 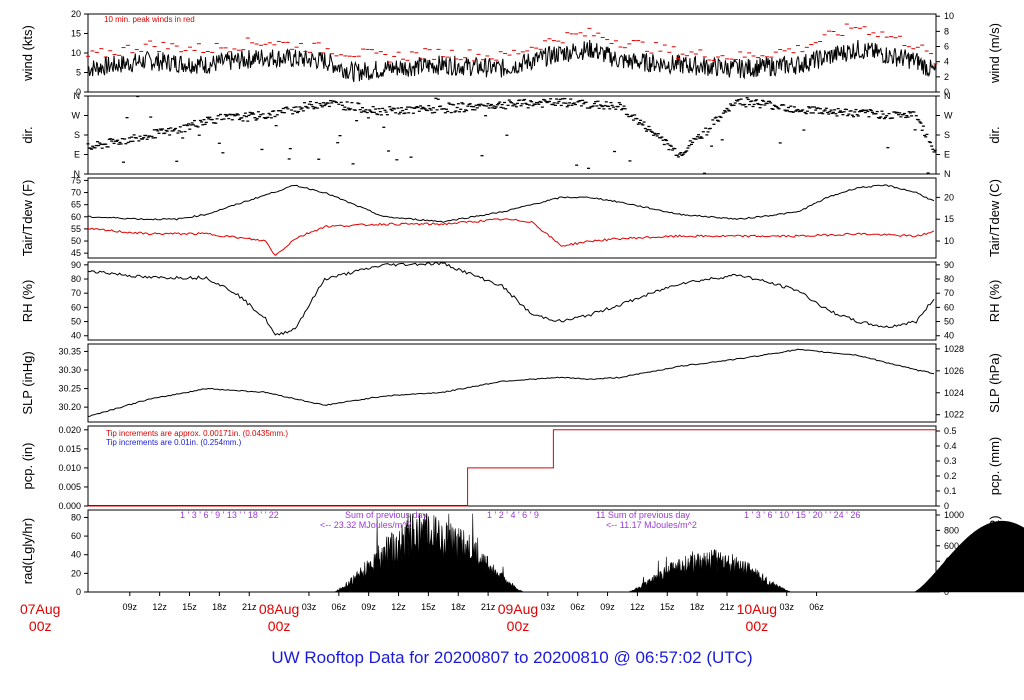 I want to click on y-tick-label-6-0: 0, so click(x=78, y=592).